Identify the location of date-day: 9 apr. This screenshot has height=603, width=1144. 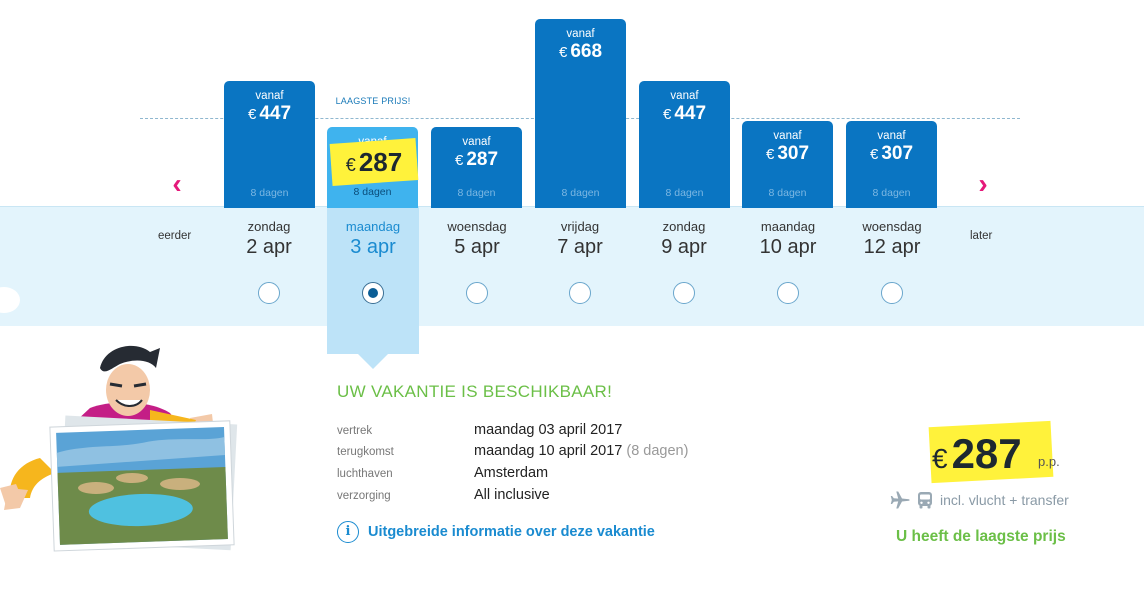
(684, 247).